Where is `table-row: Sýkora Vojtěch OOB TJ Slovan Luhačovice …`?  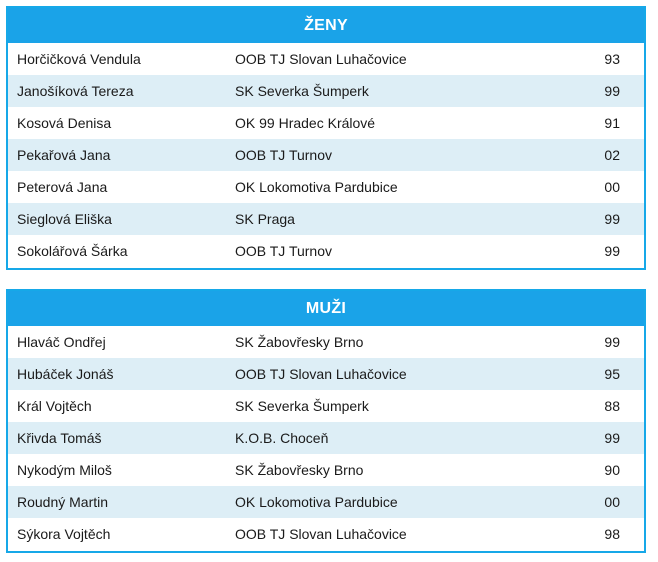
table-row: Sýkora Vojtěch OOB TJ Slovan Luhačovice … is located at coordinates (326, 534).